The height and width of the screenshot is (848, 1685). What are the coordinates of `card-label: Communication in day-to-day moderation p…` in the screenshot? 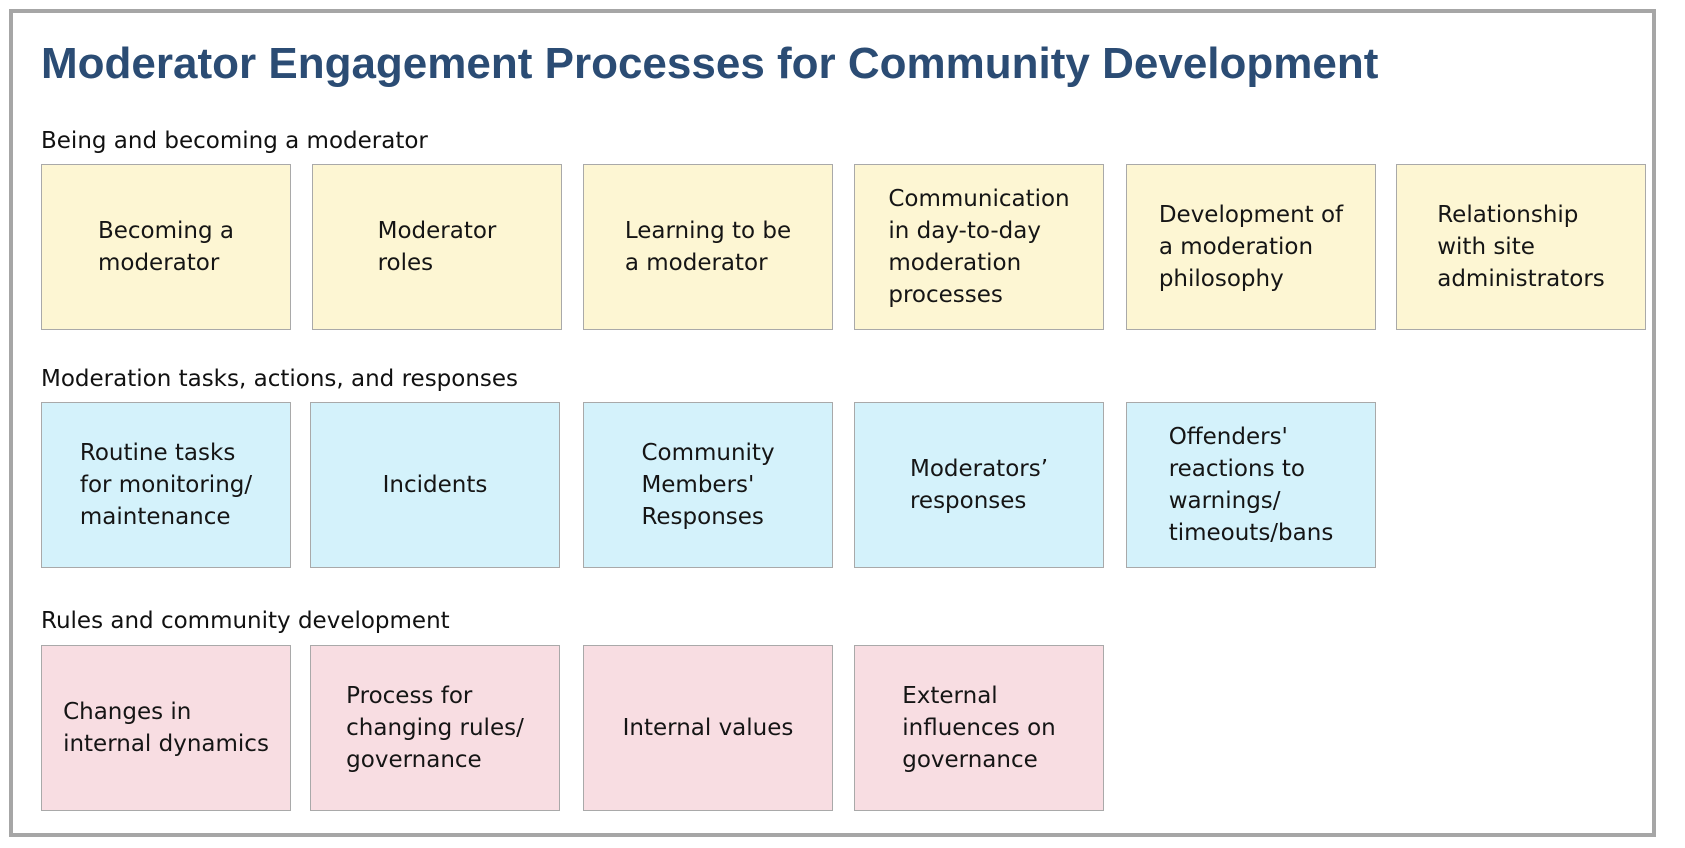 It's located at (979, 247).